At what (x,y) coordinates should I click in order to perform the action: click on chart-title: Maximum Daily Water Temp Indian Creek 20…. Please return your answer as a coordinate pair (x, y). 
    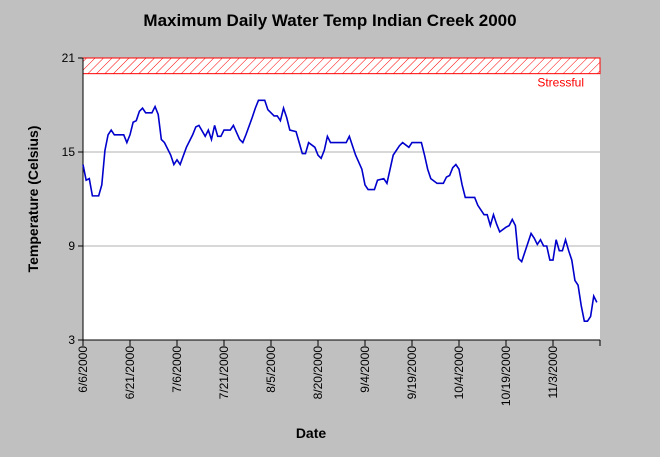
    Looking at the image, I should click on (329, 20).